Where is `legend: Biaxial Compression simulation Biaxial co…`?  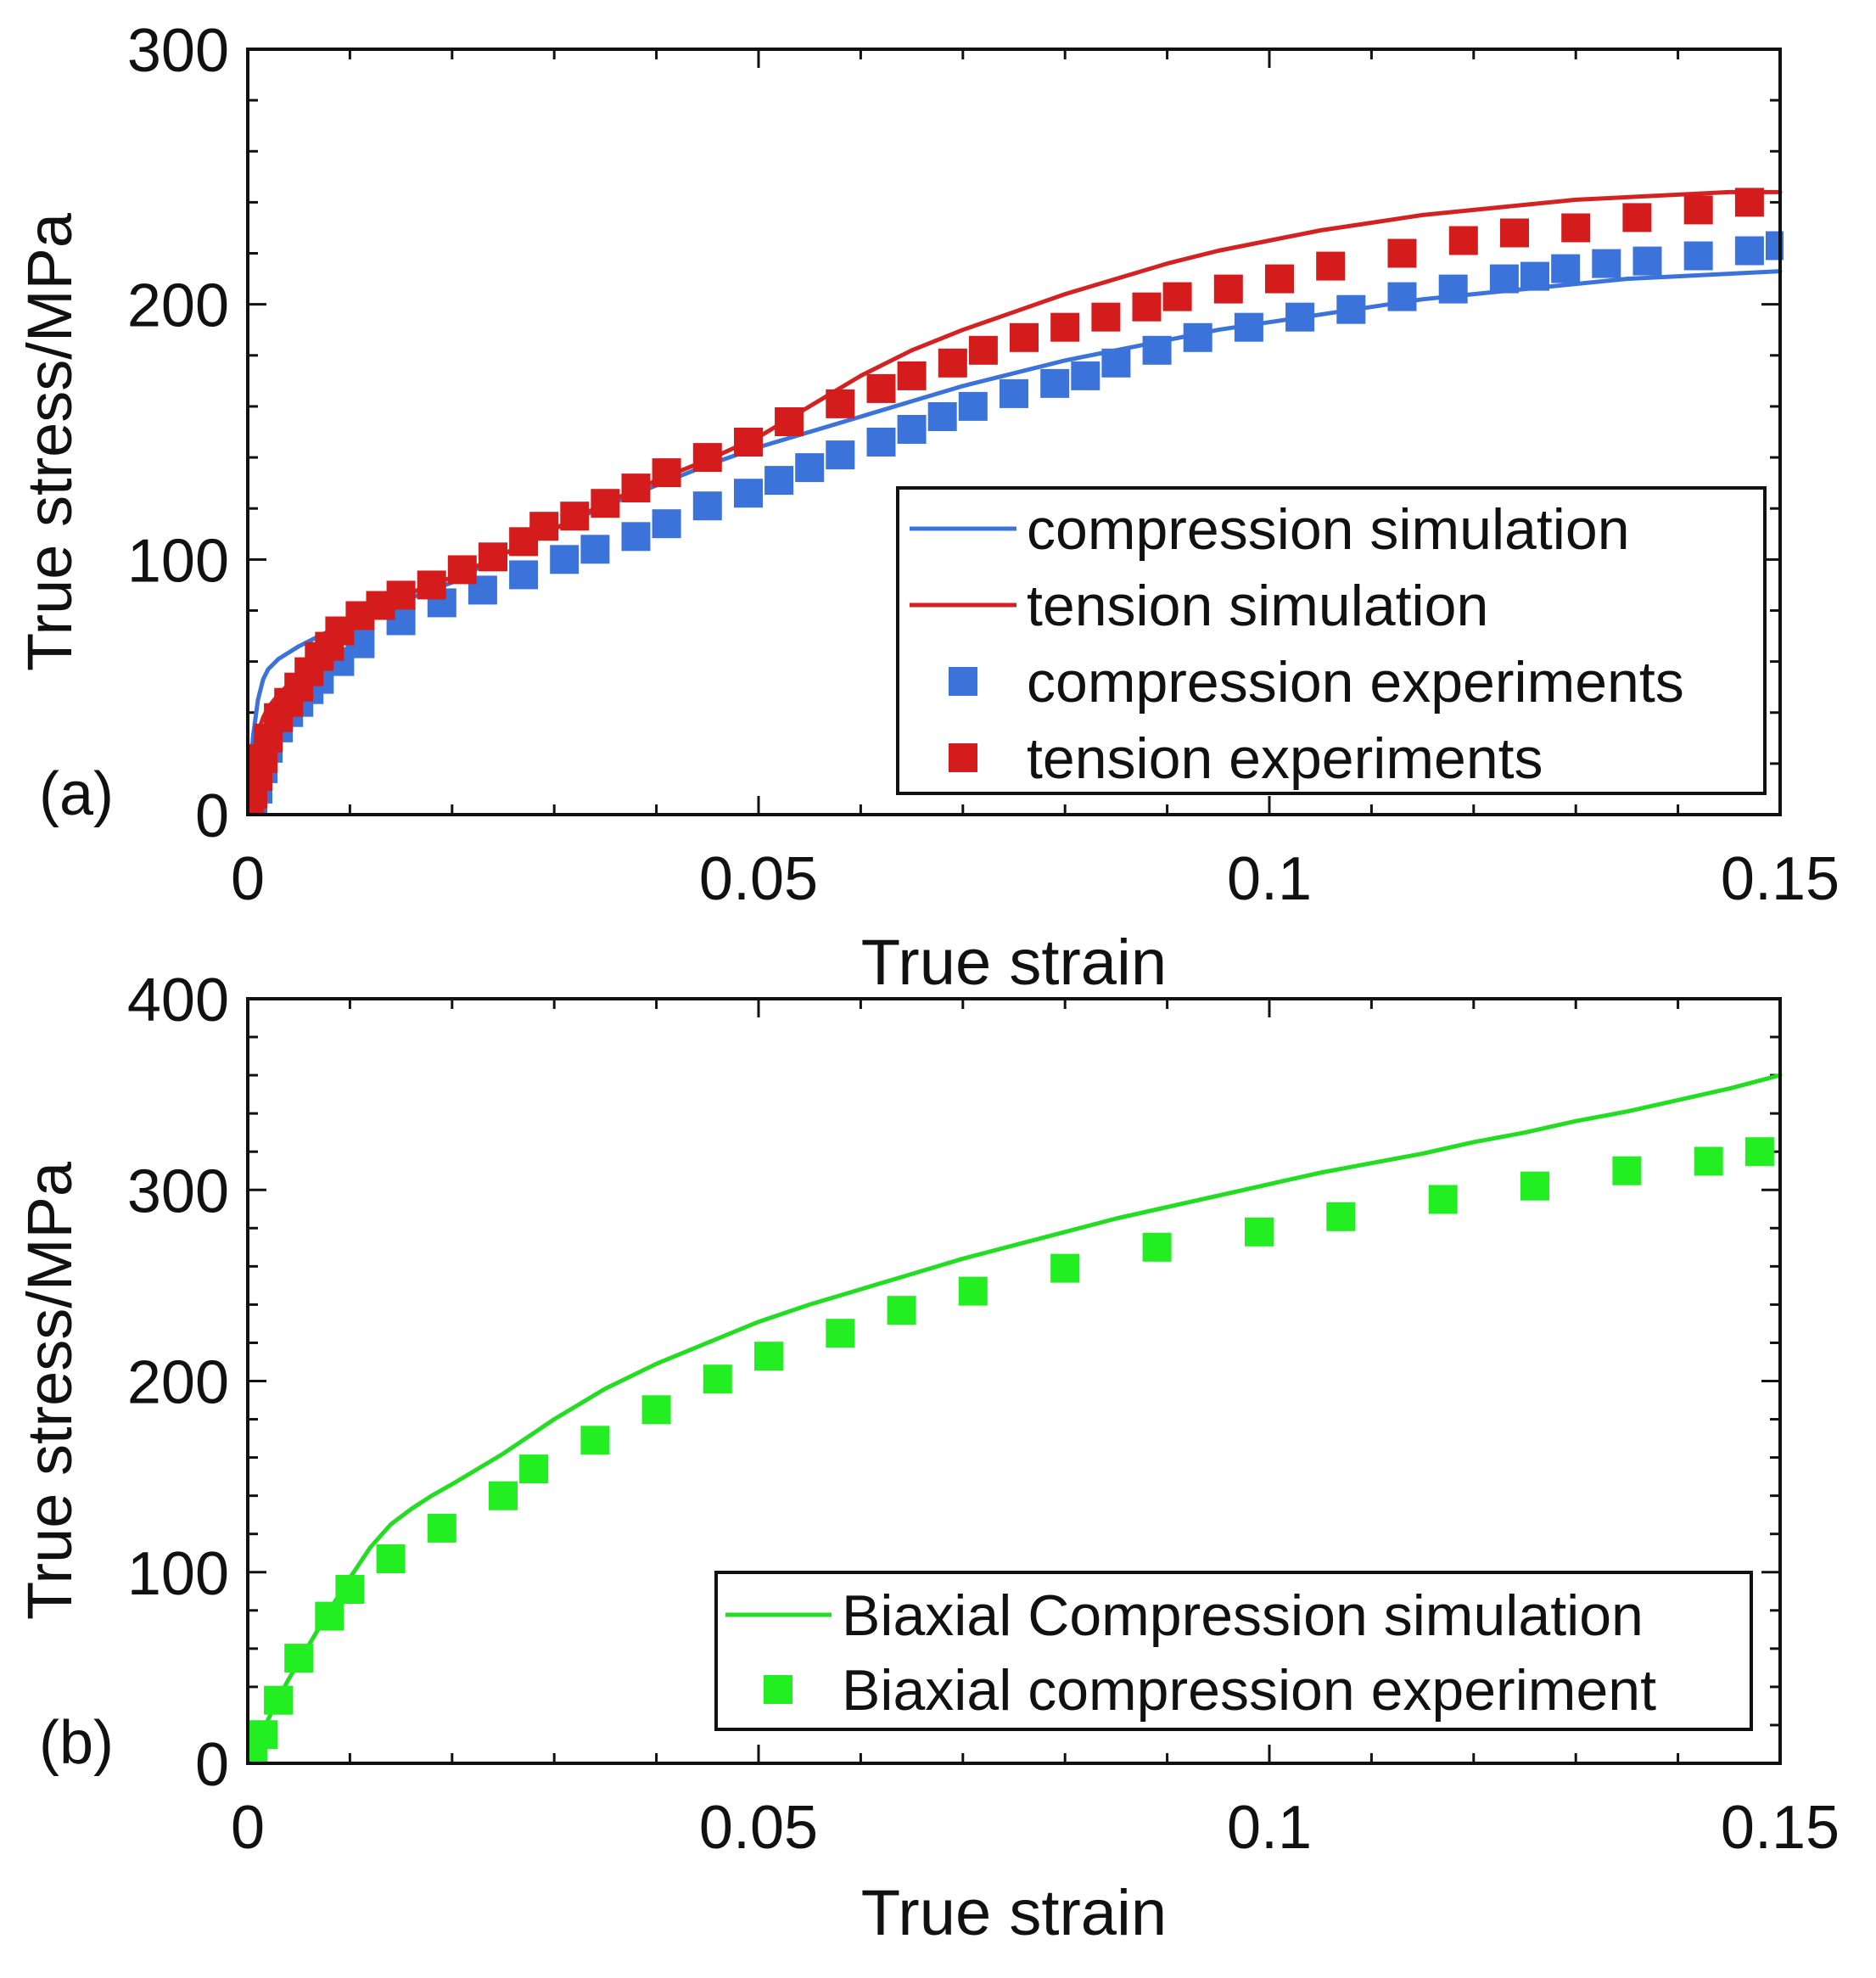 legend: Biaxial Compression simulation Biaxial co… is located at coordinates (1233, 1651).